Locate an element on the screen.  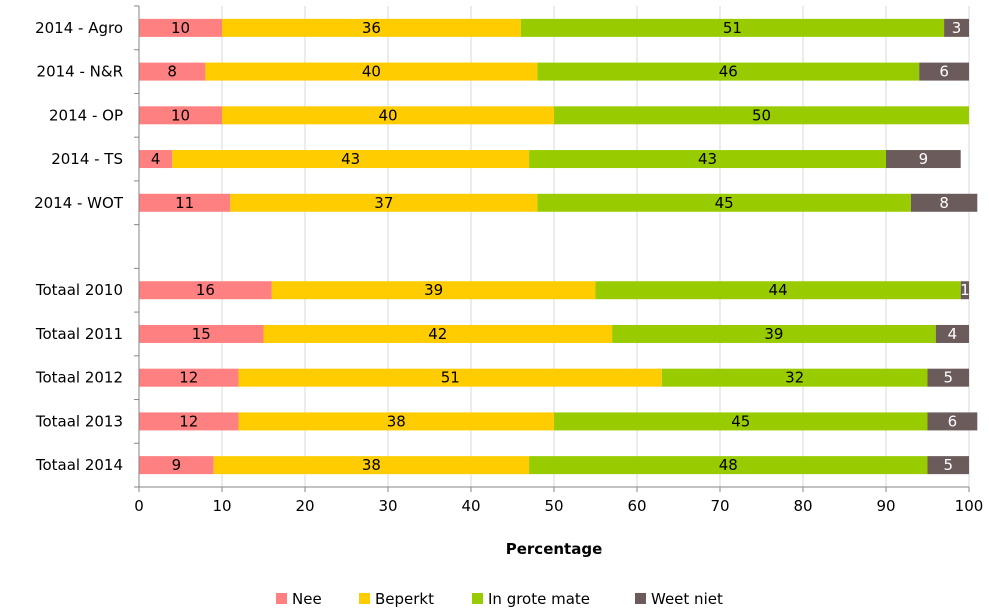
x-tick-label: 40 is located at coordinates (470, 506).